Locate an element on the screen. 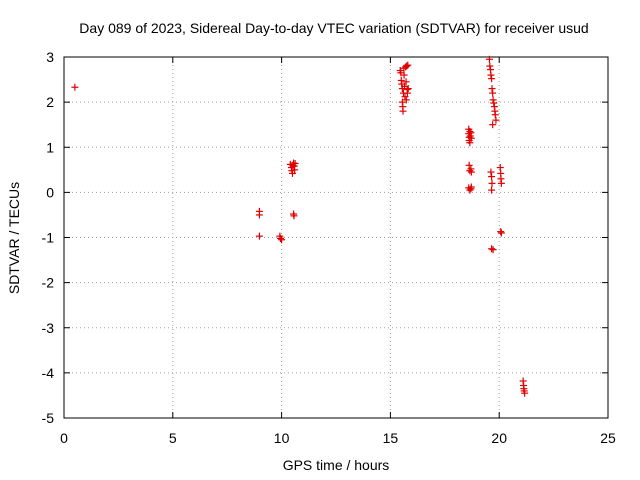 This screenshot has width=640, height=480. y-tick-label: -1 is located at coordinates (48, 238).